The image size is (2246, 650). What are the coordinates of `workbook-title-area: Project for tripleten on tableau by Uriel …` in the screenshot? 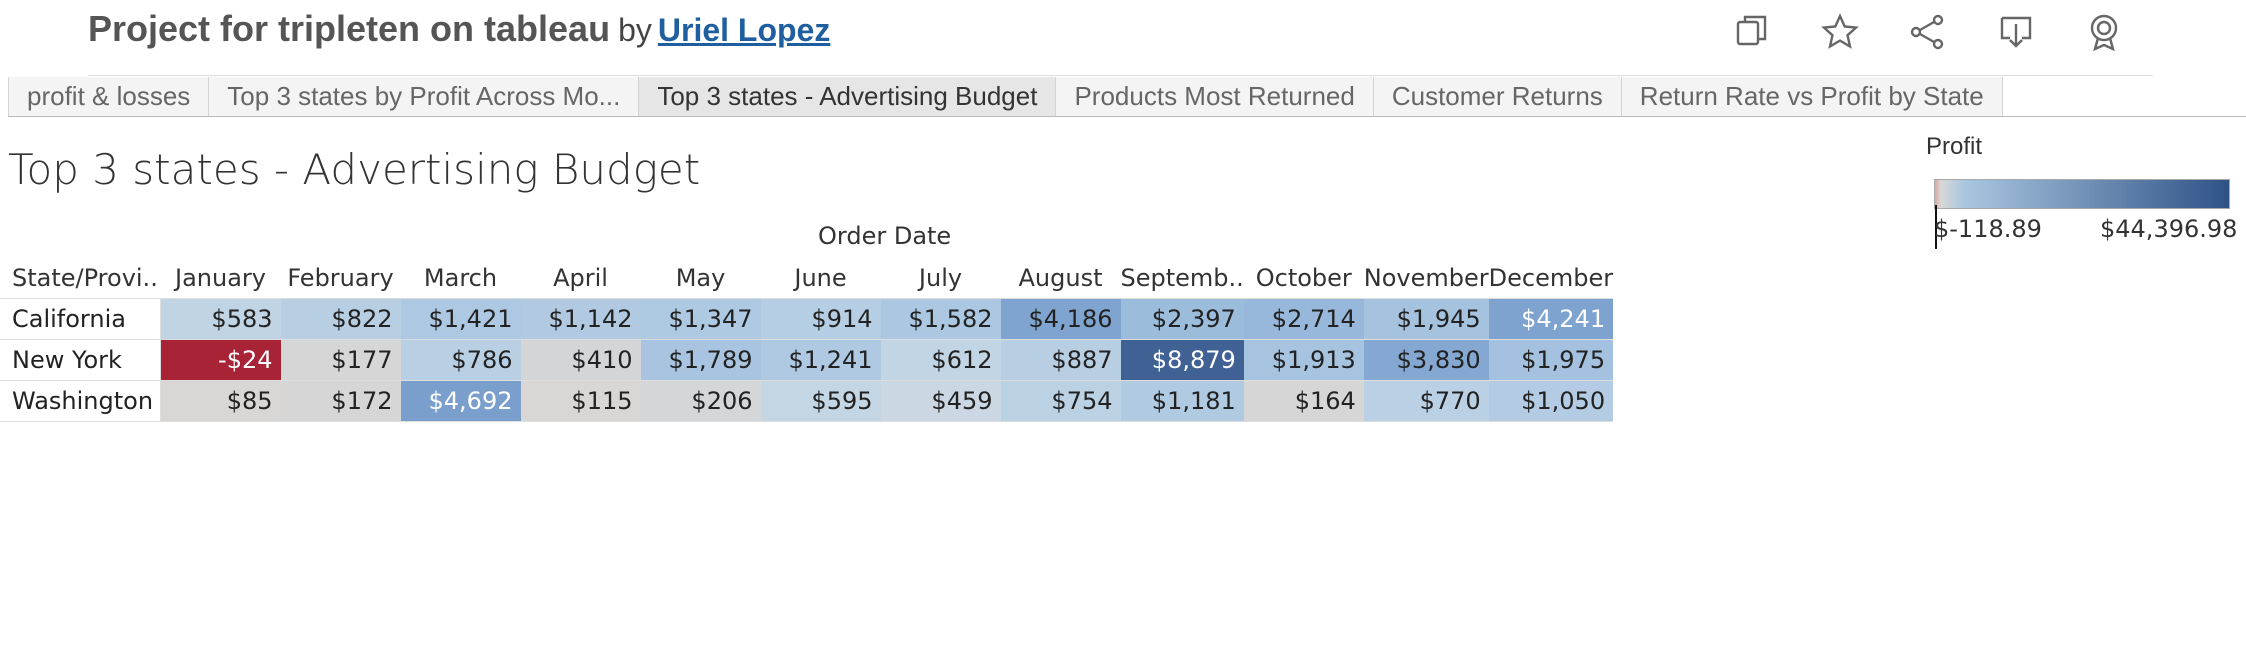 It's located at (459, 29).